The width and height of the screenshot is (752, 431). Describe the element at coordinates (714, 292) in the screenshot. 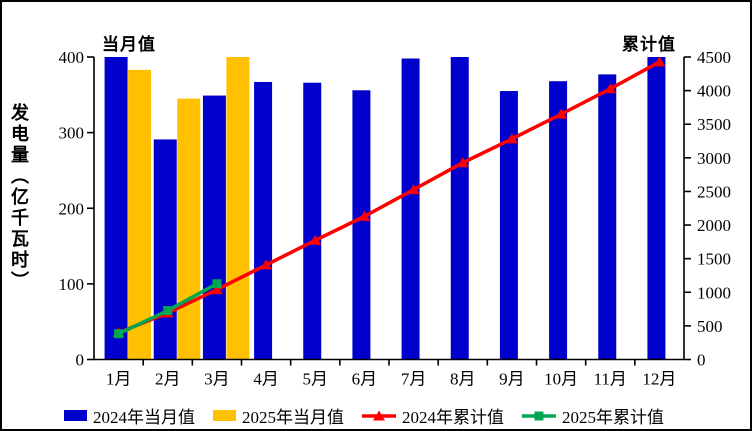

I see `right-axis-tick-label: 1000` at that location.